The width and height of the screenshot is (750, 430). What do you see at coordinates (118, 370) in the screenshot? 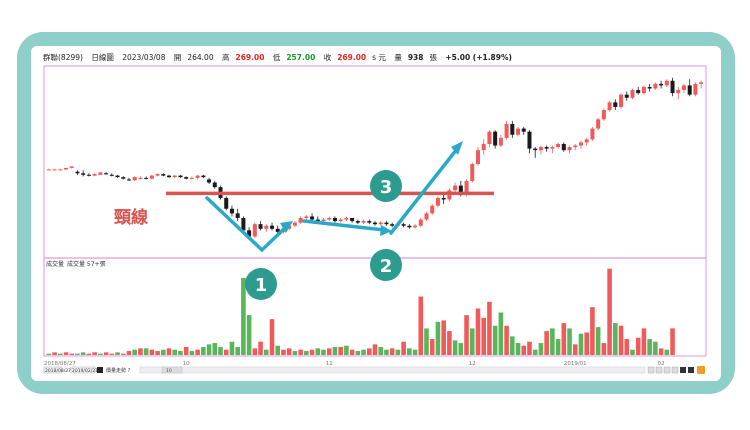
I see `tool-label: 價量走勢 ?` at bounding box center [118, 370].